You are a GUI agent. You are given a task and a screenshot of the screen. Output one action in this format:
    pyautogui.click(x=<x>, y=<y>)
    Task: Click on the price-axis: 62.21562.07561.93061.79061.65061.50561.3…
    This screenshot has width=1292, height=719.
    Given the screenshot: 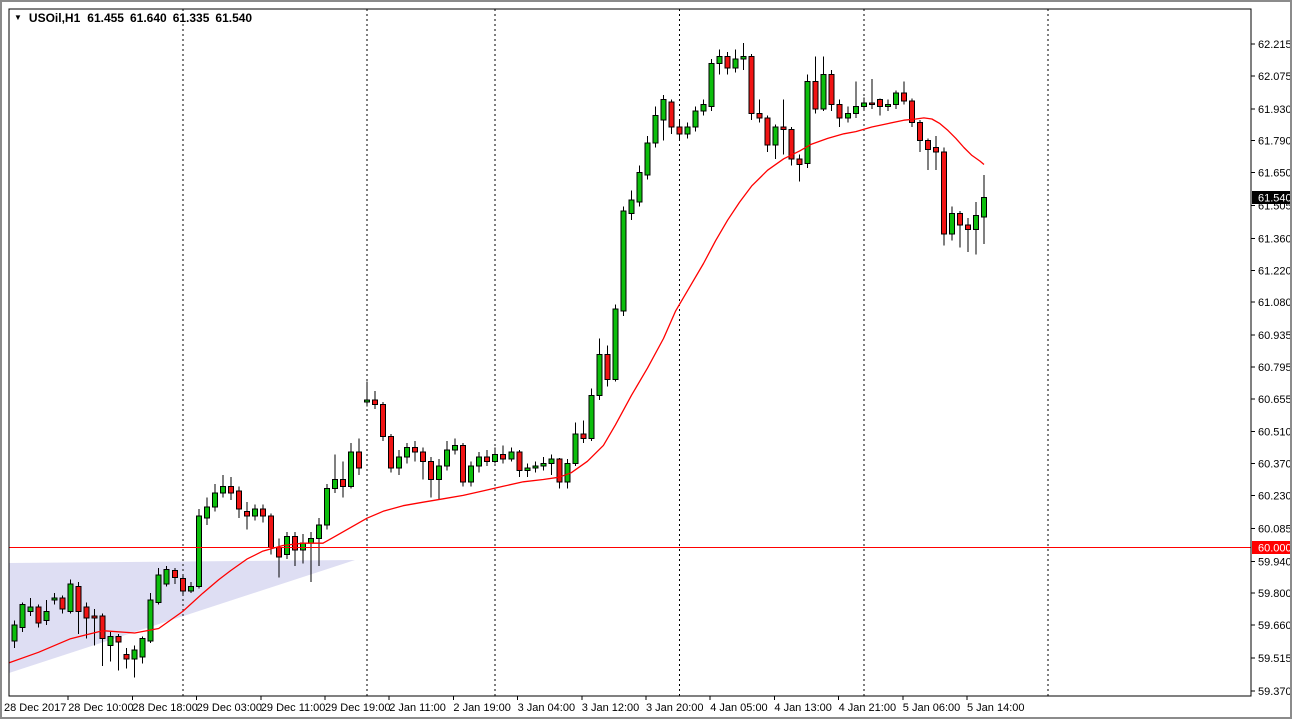 What is the action you would take?
    pyautogui.click(x=1271, y=368)
    